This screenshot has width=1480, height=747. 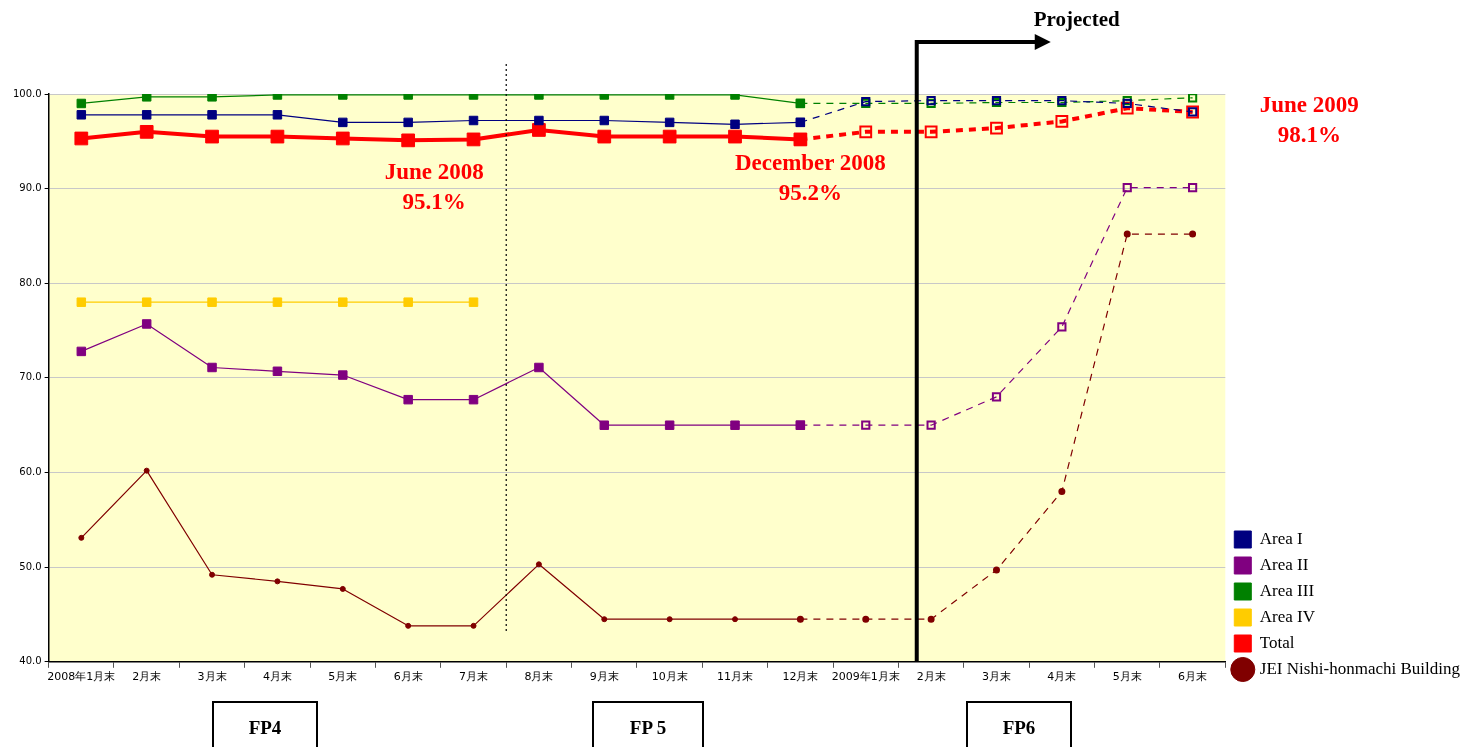 I want to click on text: FP6, so click(x=1019, y=724).